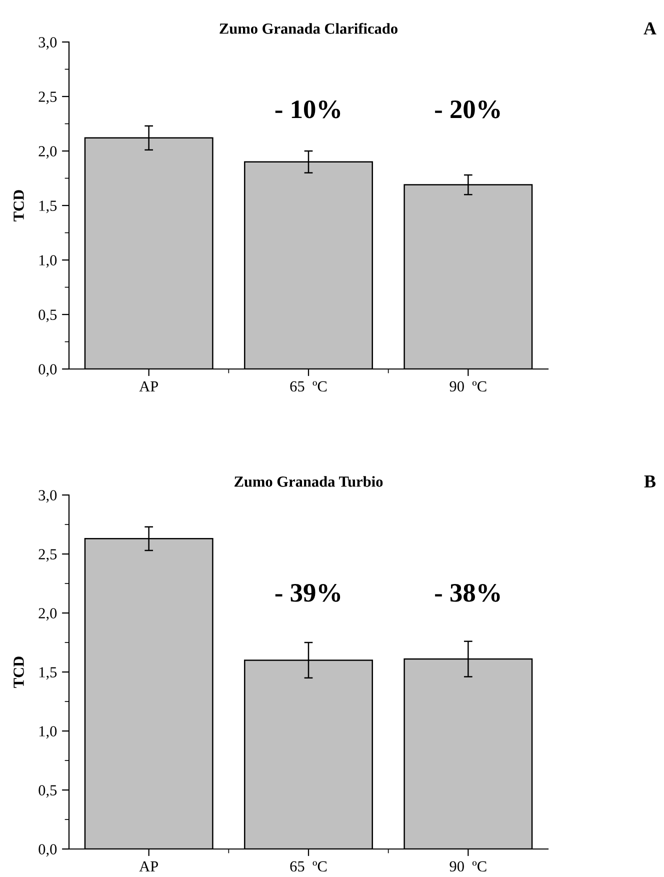 The image size is (664, 877). What do you see at coordinates (308, 481) in the screenshot?
I see `chart-title: Zumo Granada Turbio` at bounding box center [308, 481].